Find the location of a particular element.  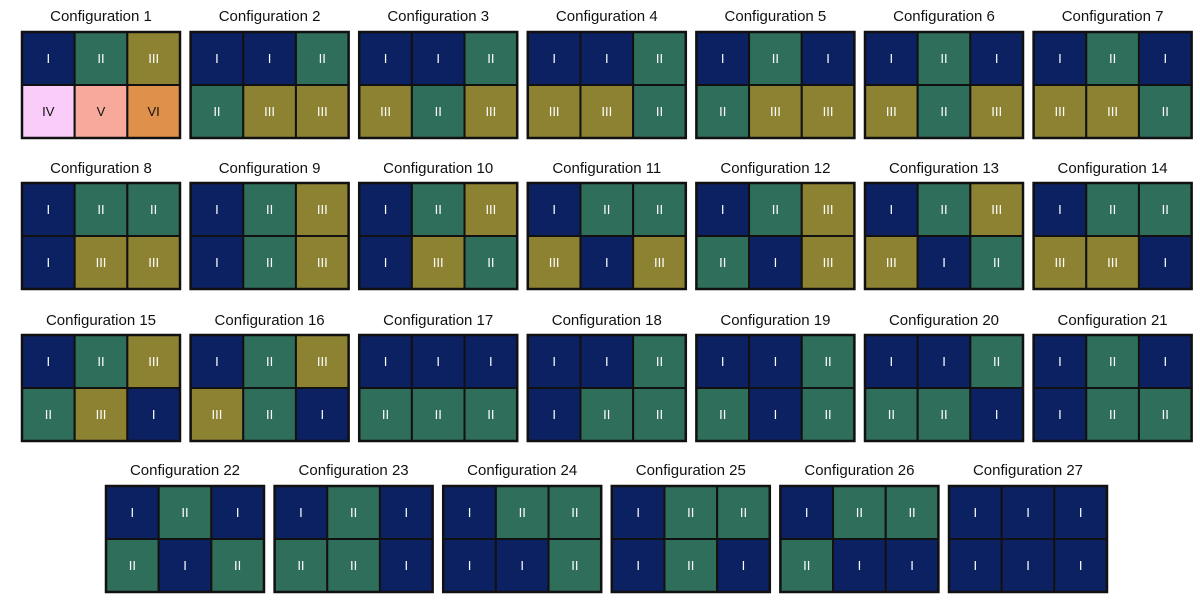

configuration-title: Configuration 8 is located at coordinates (101, 168).